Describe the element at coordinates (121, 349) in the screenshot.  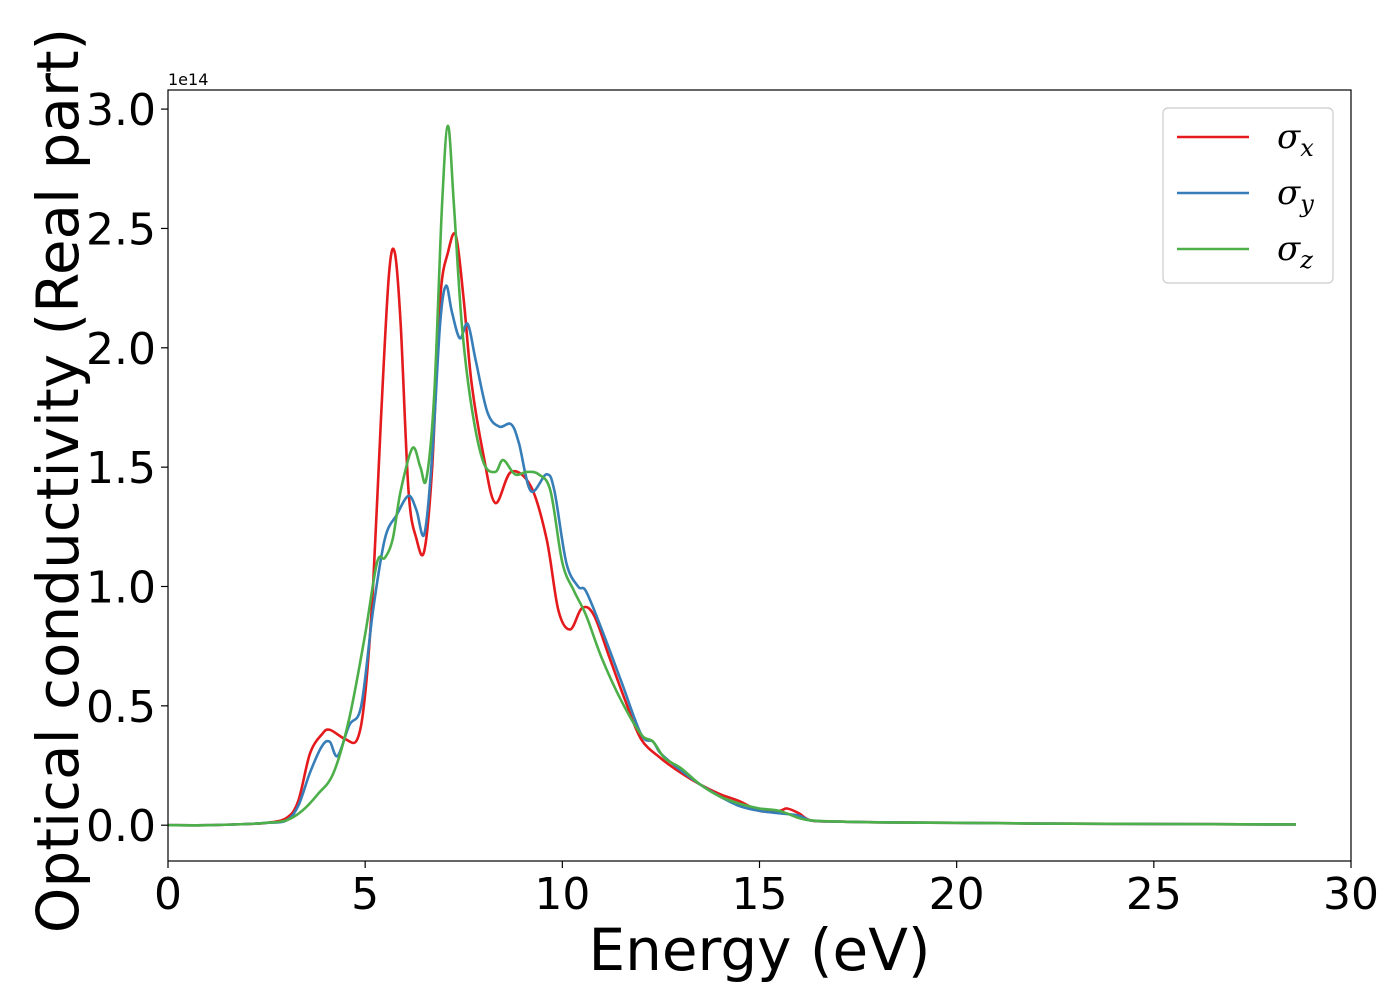
I see `y-tick-label: 2.0` at that location.